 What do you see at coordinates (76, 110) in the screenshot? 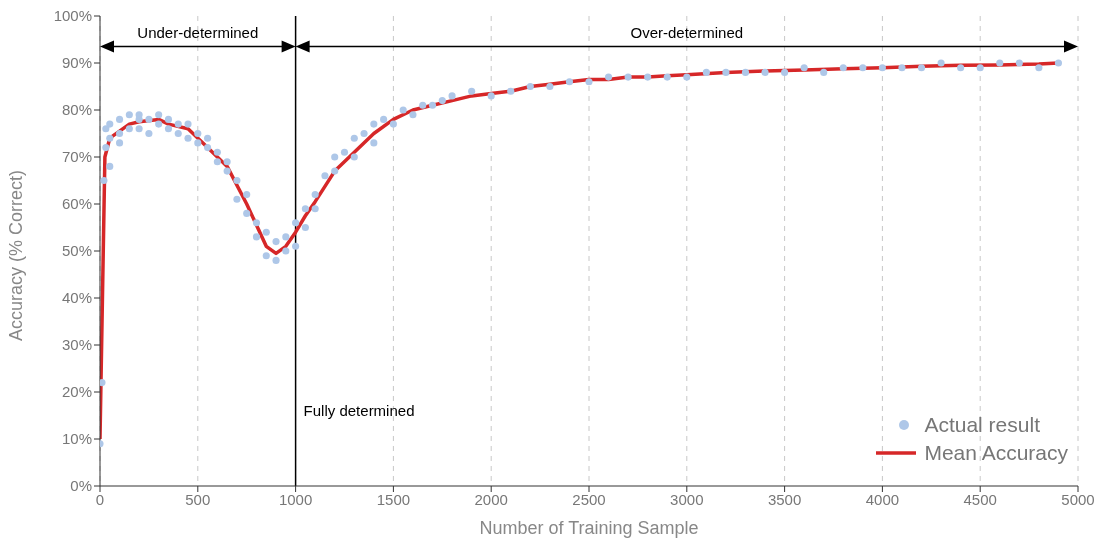
I see `y-tick-label: 80%` at bounding box center [76, 110].